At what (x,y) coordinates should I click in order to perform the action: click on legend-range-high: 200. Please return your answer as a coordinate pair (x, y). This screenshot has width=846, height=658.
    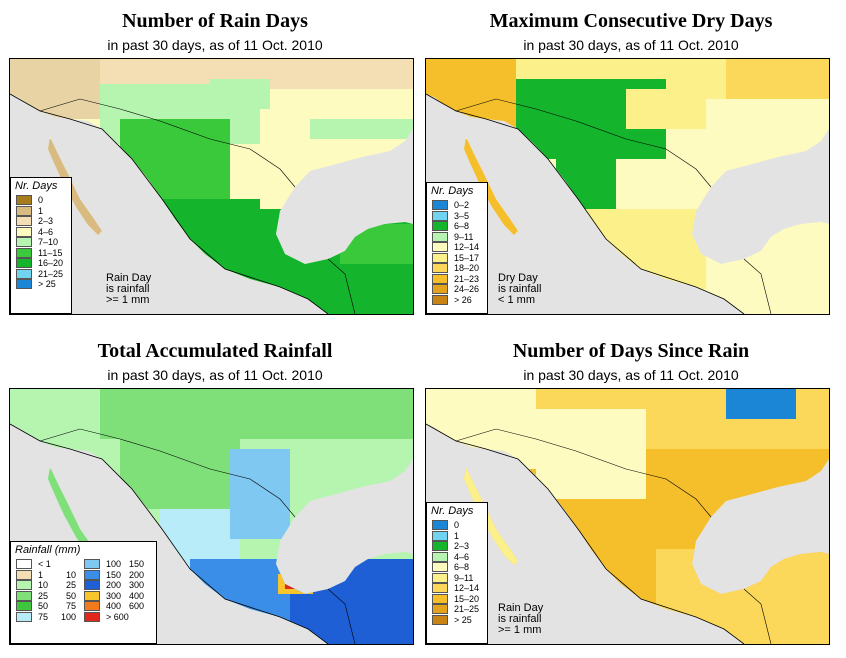
    Looking at the image, I should click on (136, 574).